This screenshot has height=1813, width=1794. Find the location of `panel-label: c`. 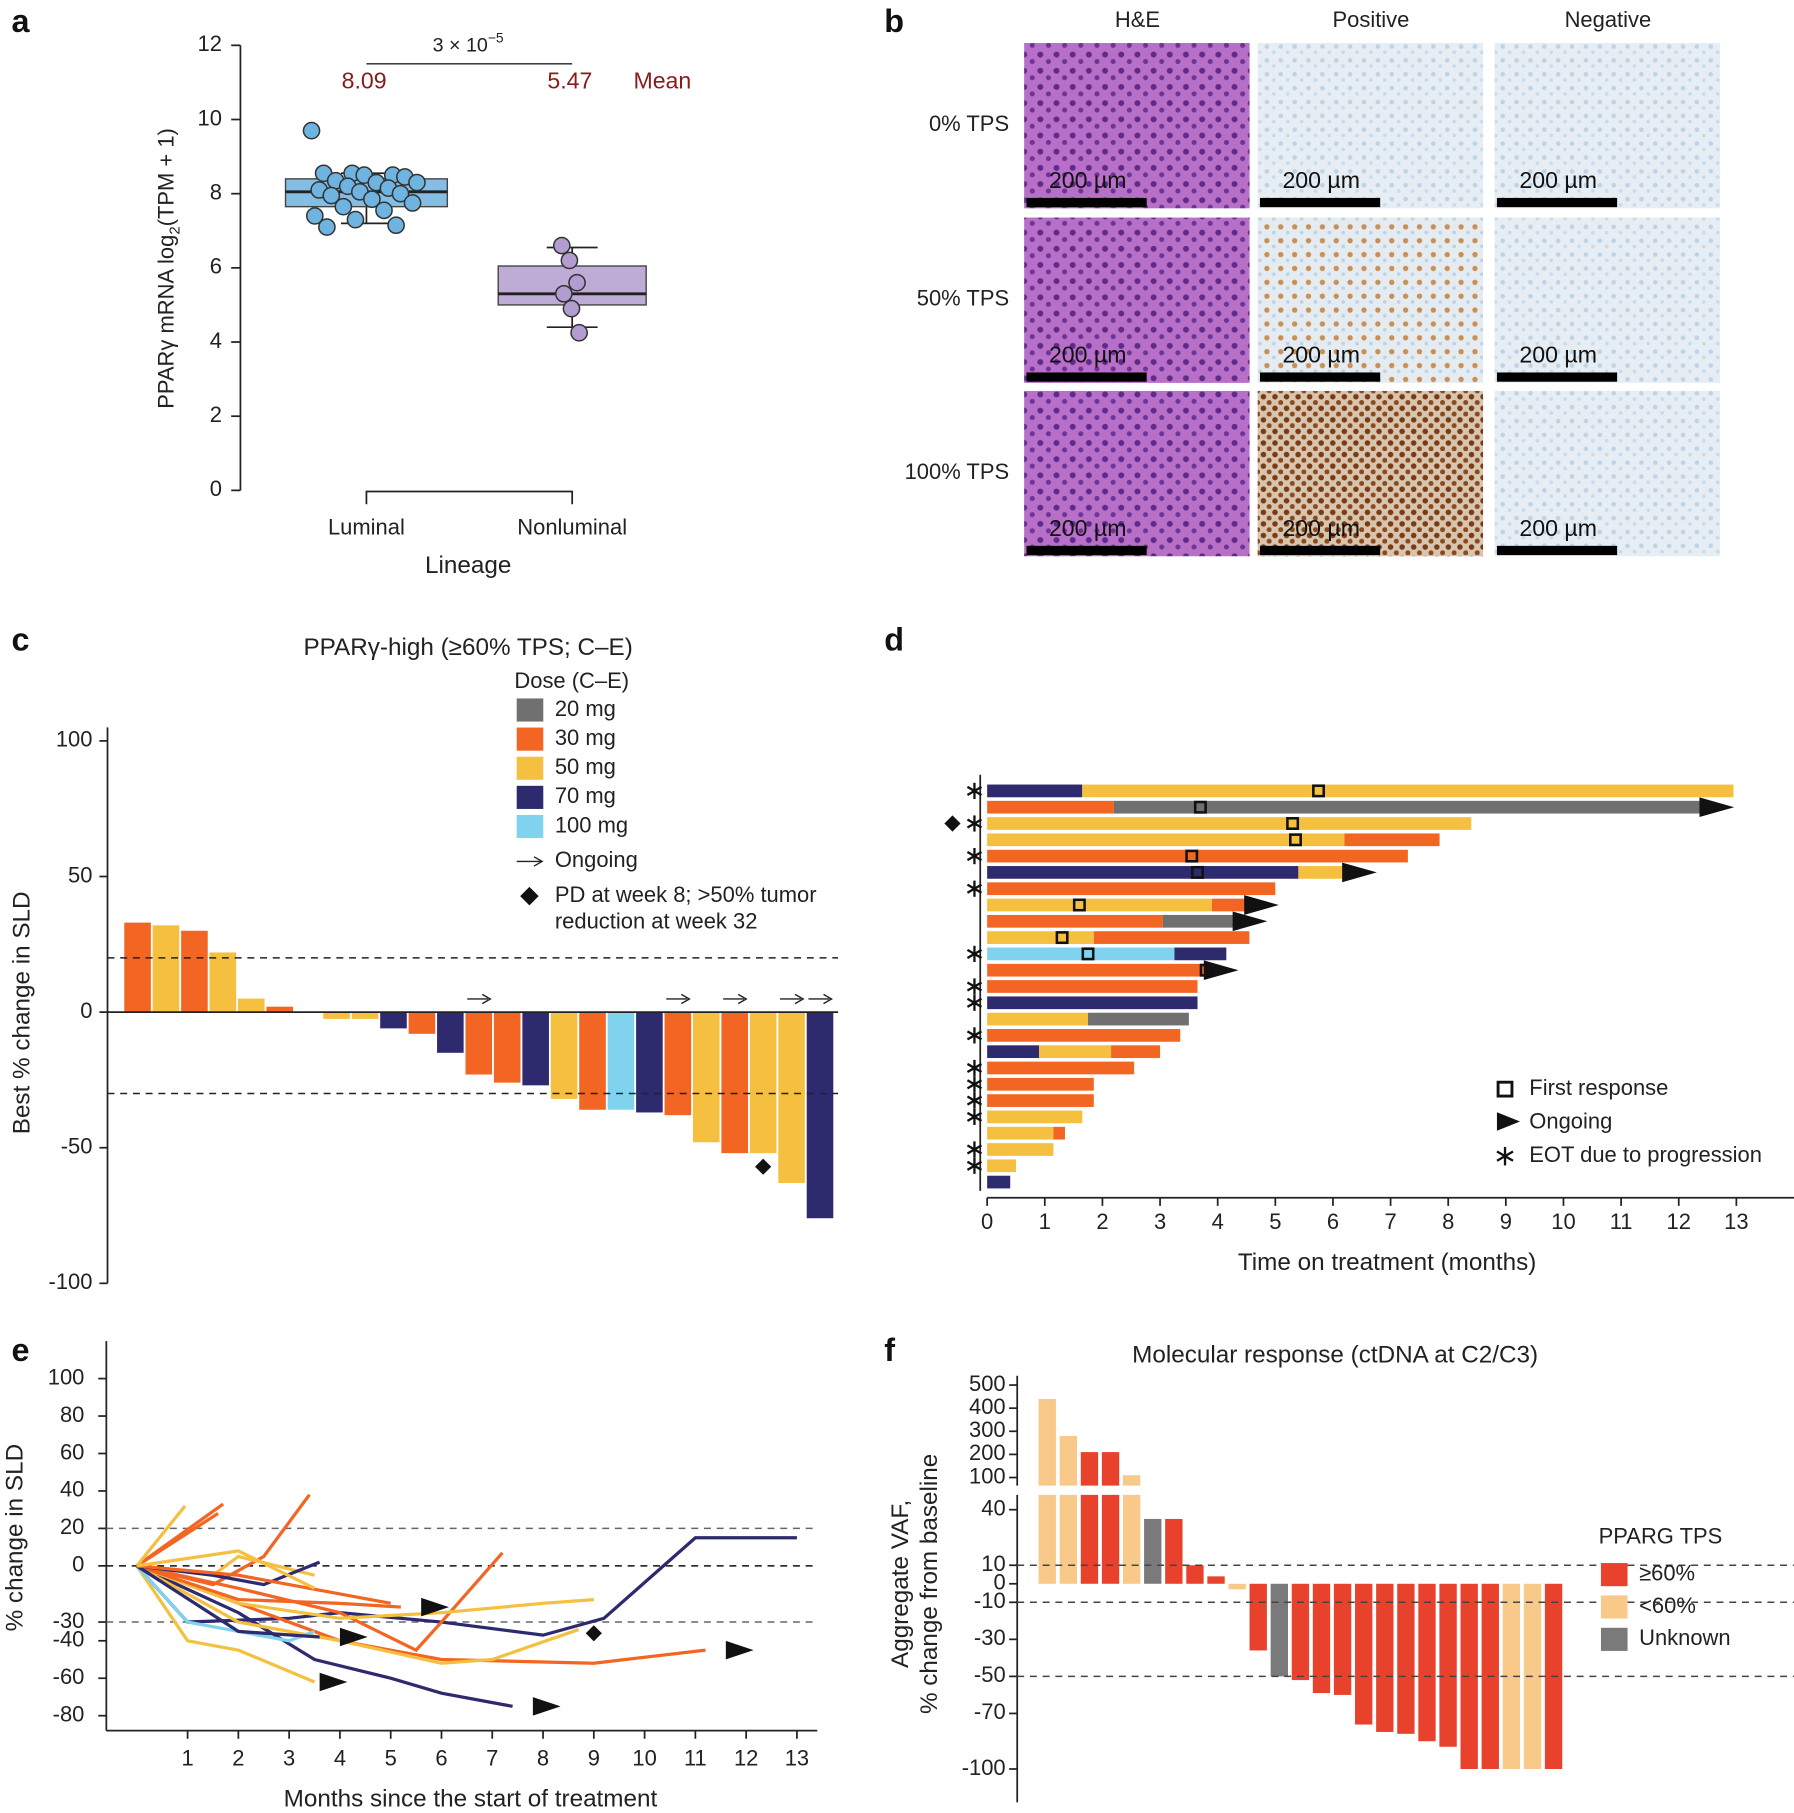

panel-label: c is located at coordinates (21, 639).